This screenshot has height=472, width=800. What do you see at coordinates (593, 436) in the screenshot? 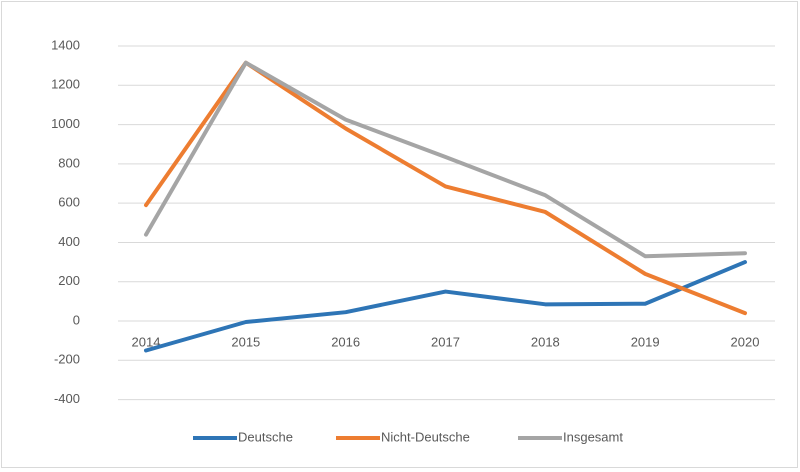
I see `legend-label: Insgesamt` at bounding box center [593, 436].